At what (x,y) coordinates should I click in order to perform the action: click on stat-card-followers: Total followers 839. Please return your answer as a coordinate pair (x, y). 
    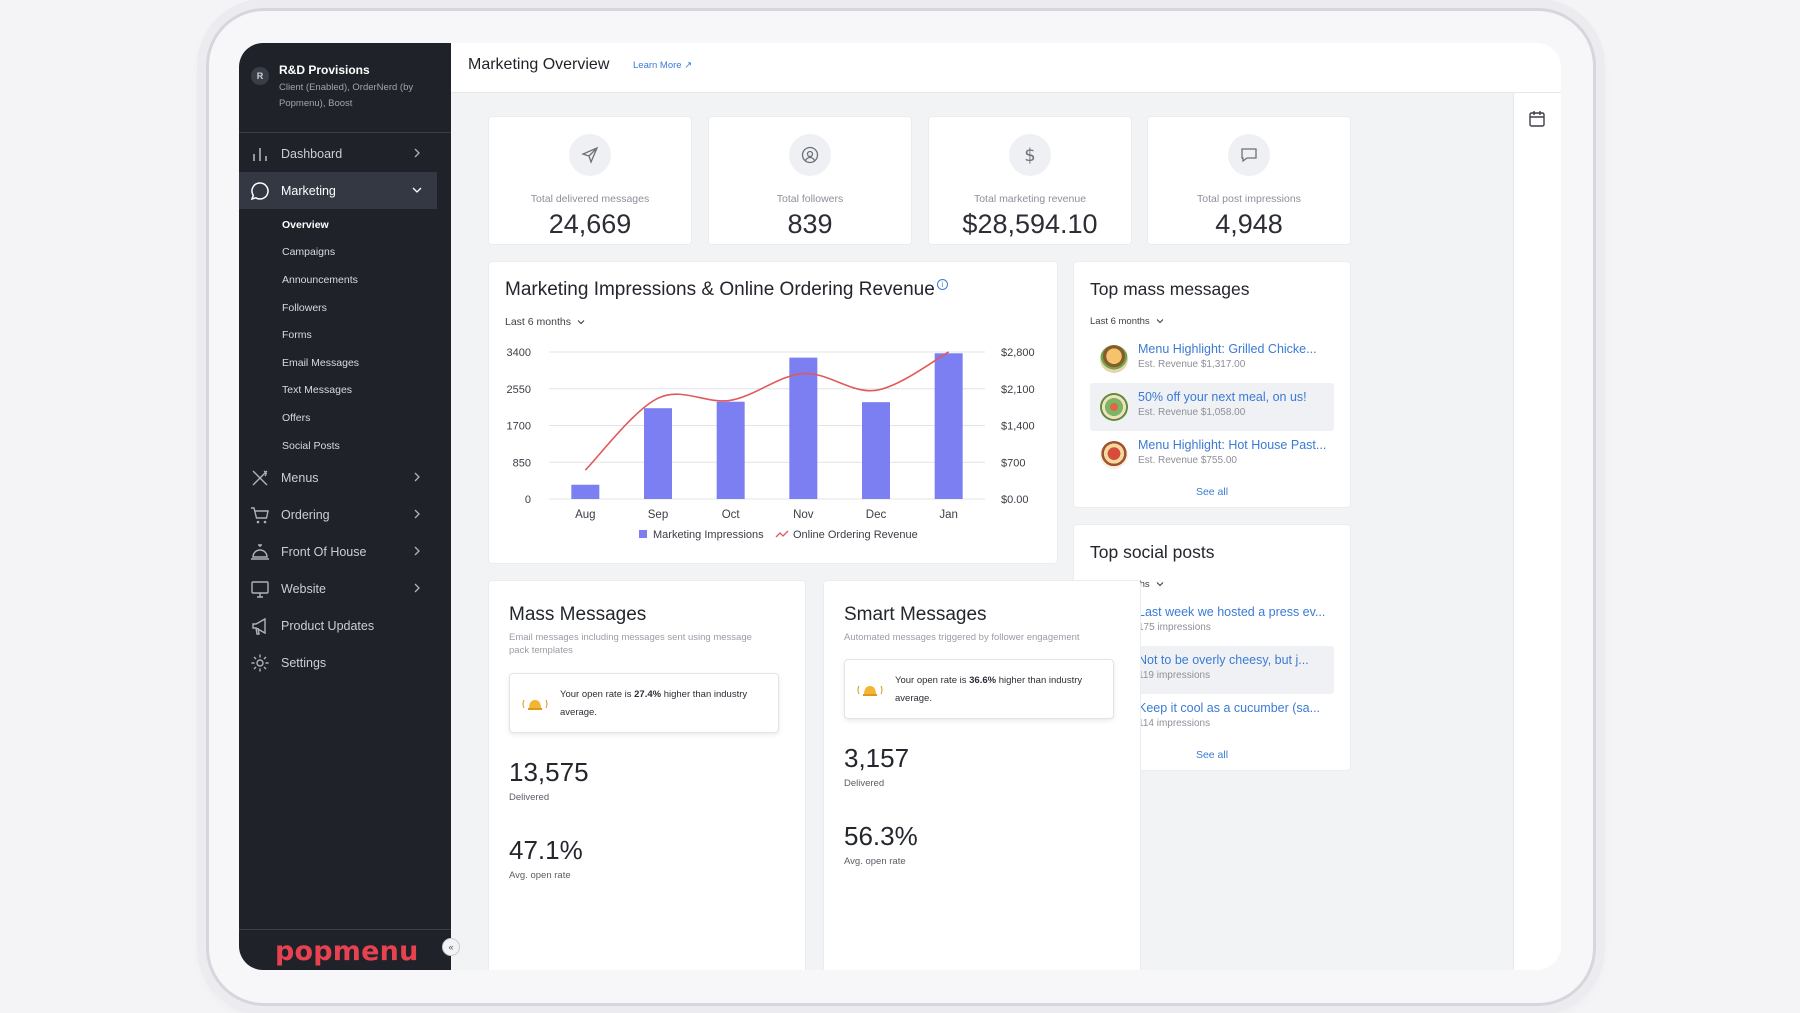
    Looking at the image, I should click on (810, 180).